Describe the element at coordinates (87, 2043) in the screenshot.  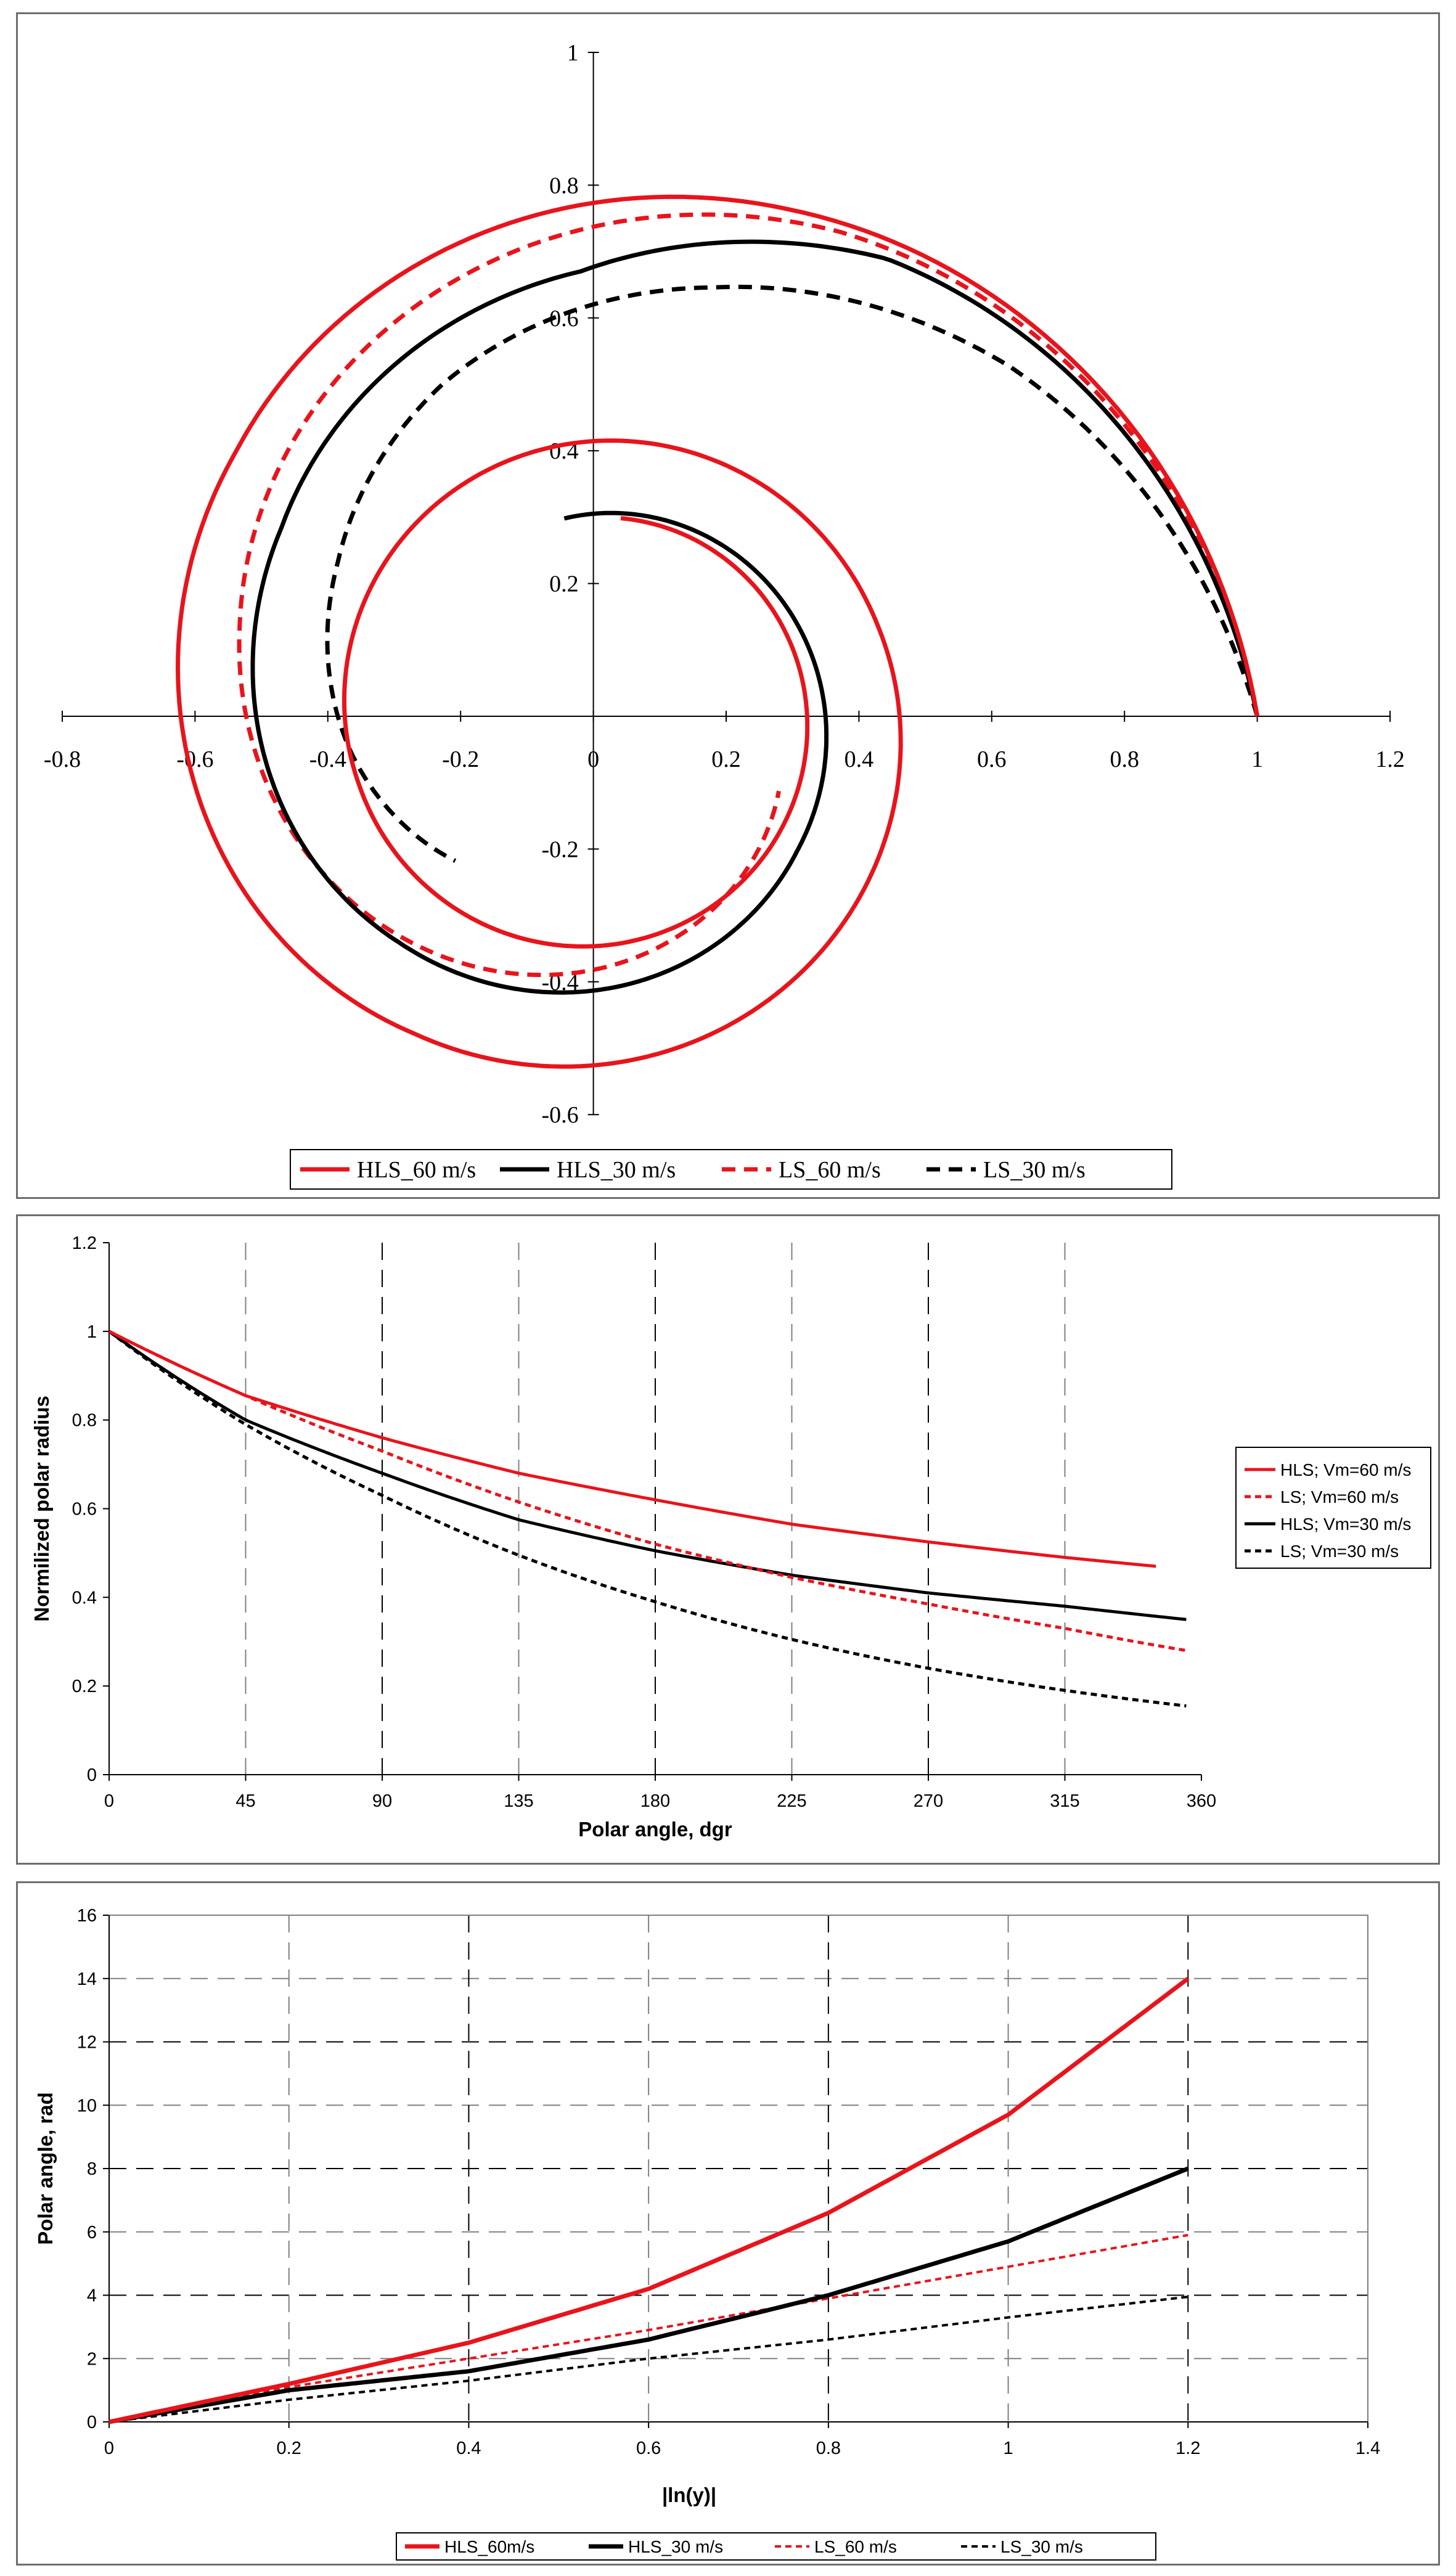
I see `y-tick-label: 12` at that location.